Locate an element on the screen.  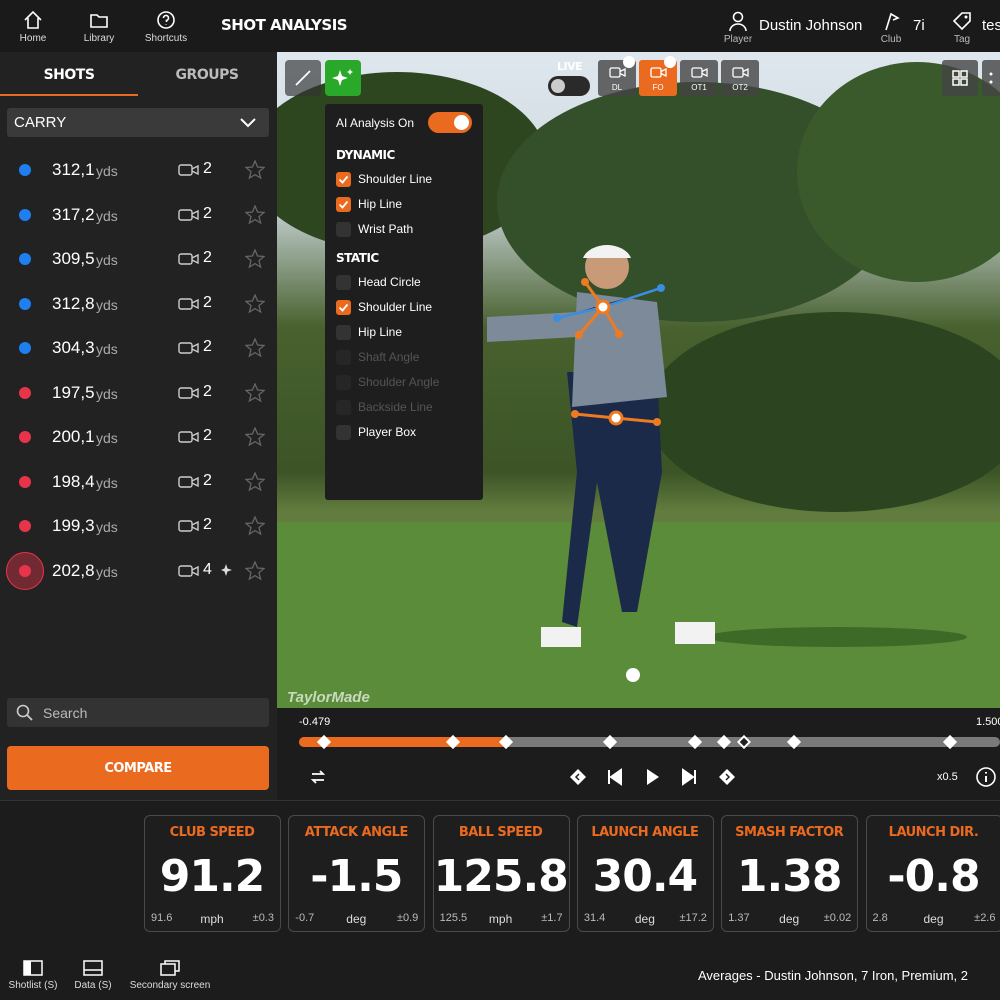
compare-button: COMPARE is located at coordinates (138, 768).